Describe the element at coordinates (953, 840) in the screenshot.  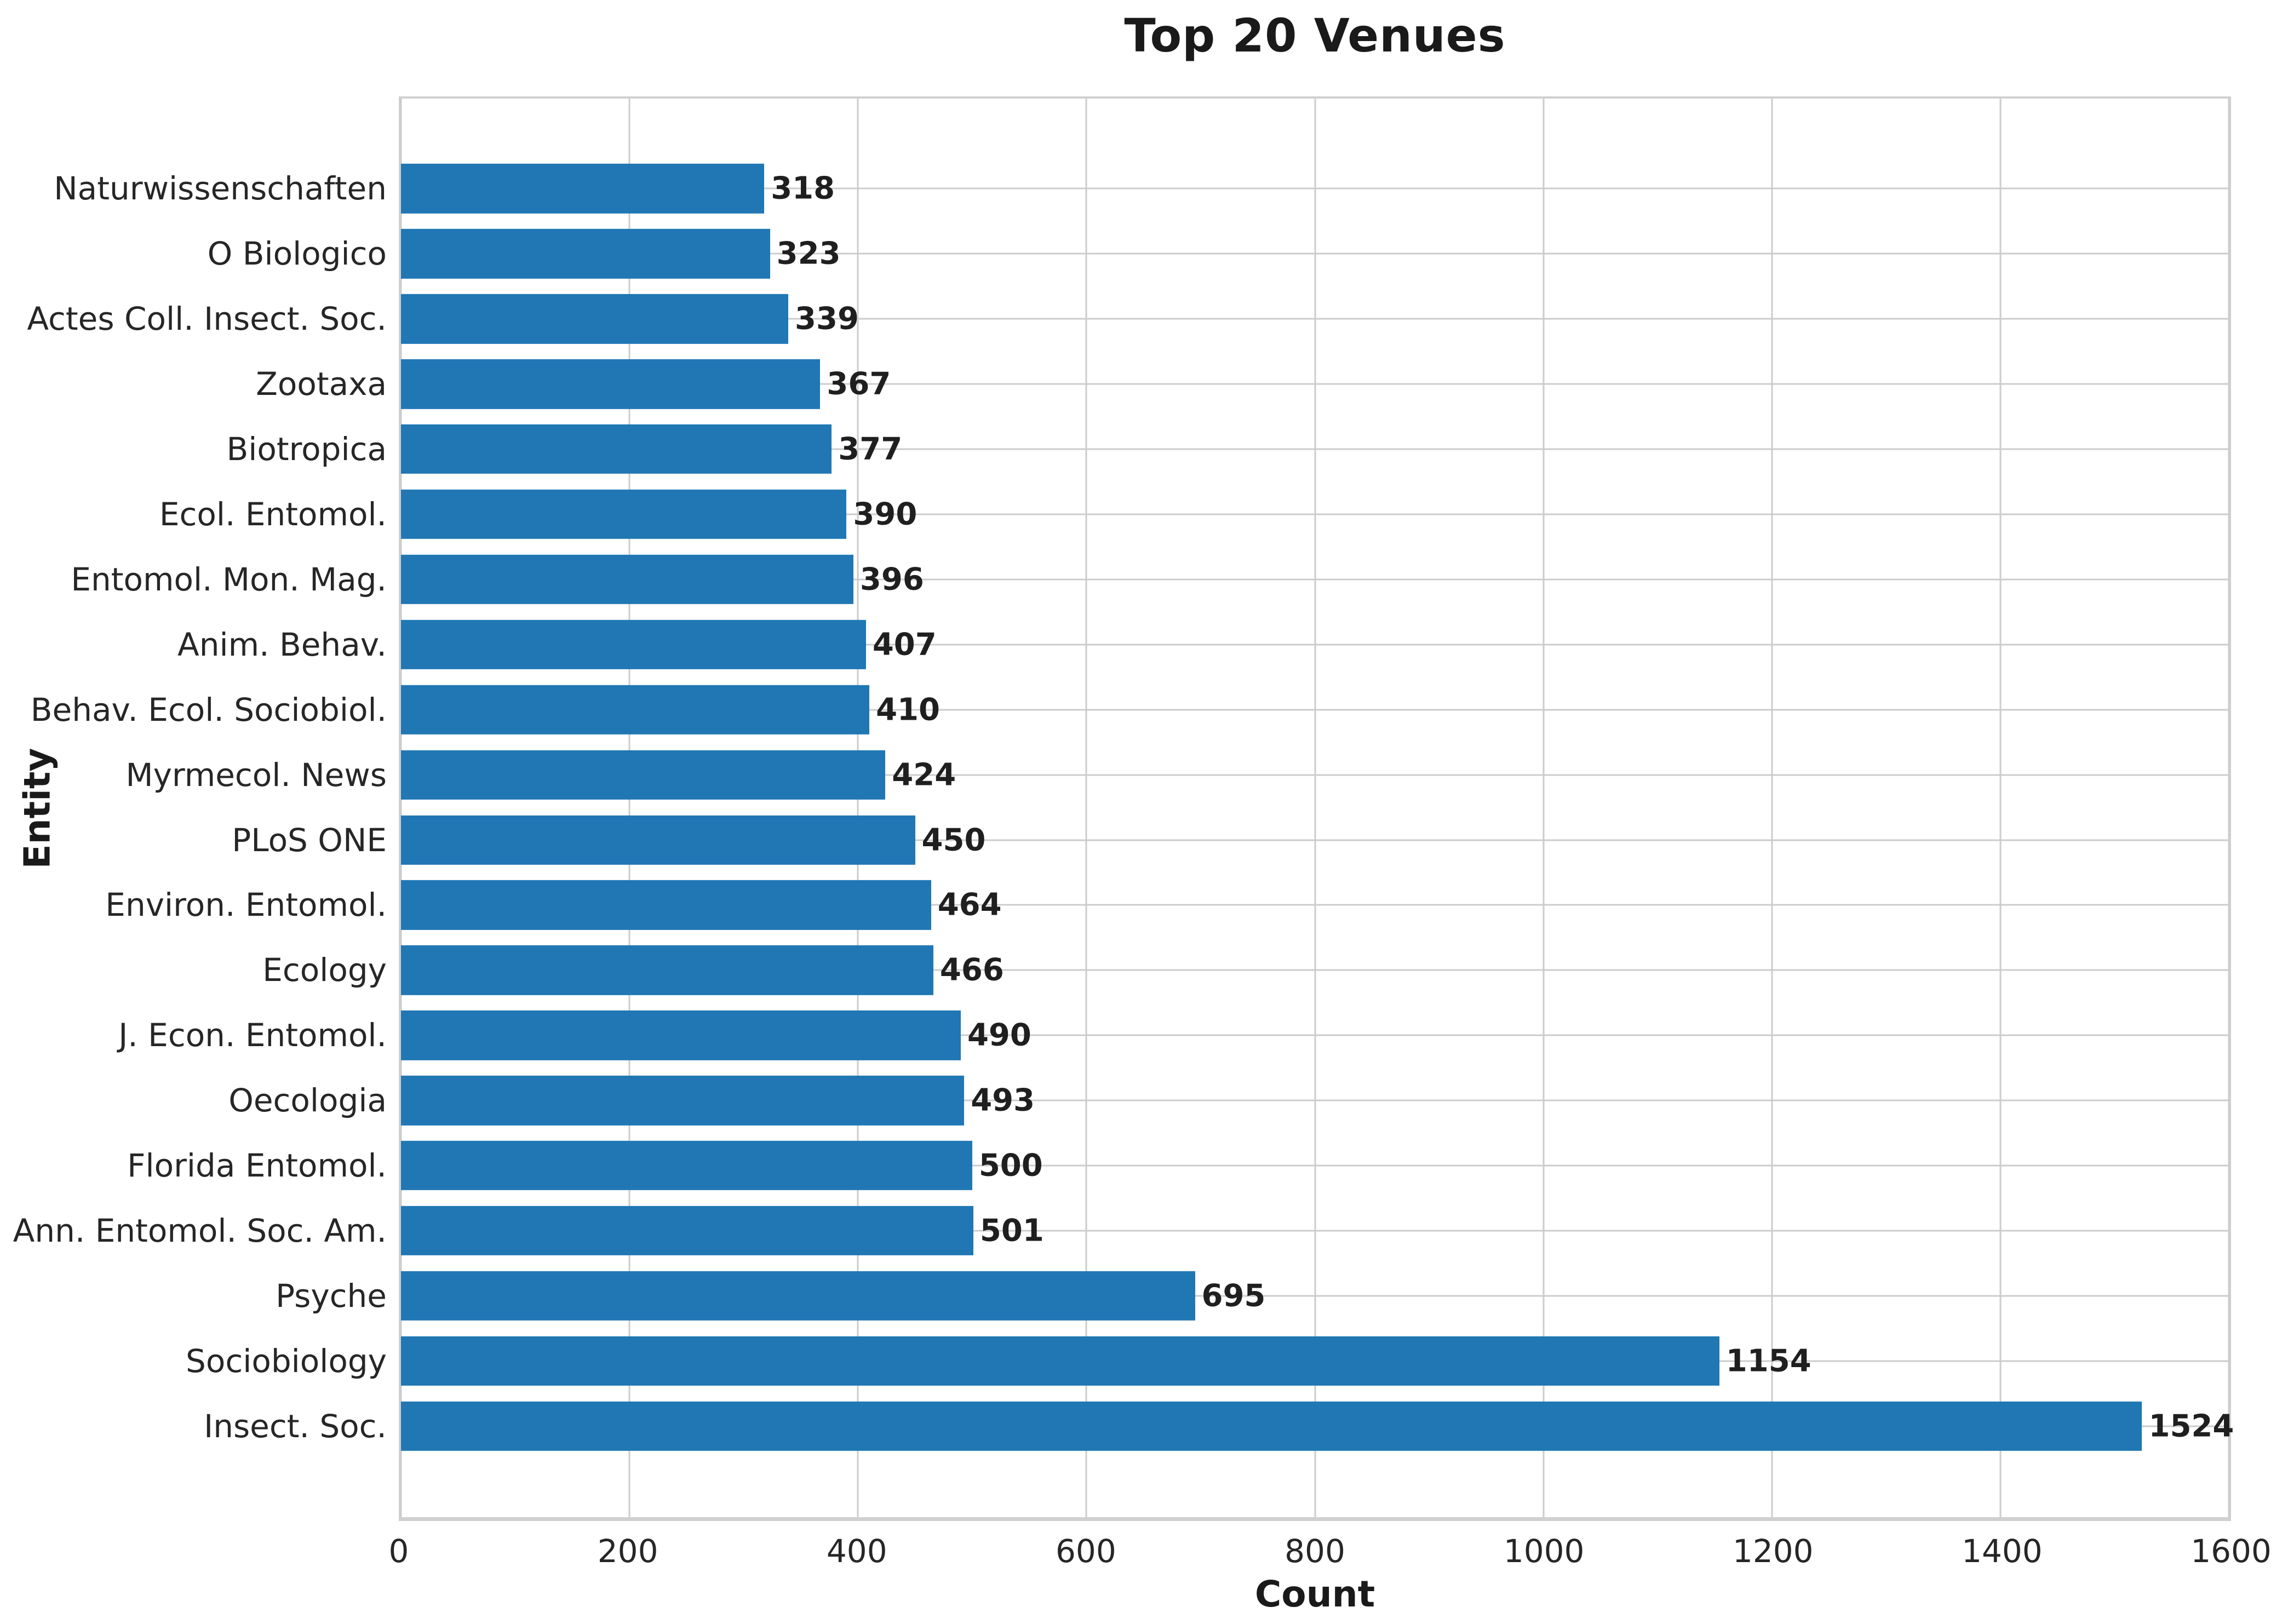
I see `bar-value-label: 450` at that location.